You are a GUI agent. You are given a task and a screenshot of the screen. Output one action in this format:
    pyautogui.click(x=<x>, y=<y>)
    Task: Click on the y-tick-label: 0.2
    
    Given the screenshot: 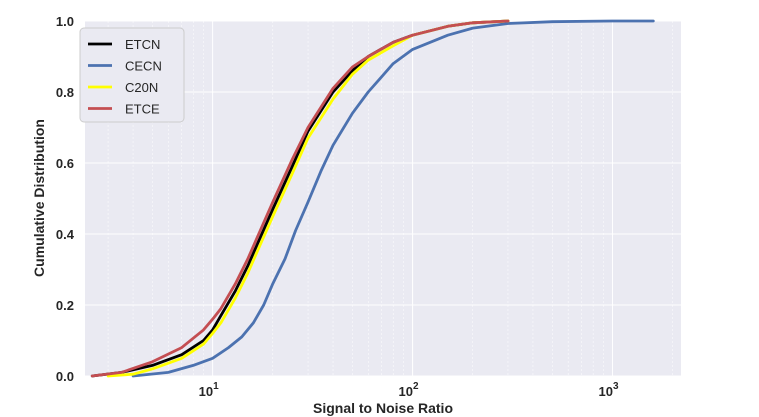 What is the action you would take?
    pyautogui.click(x=65, y=305)
    